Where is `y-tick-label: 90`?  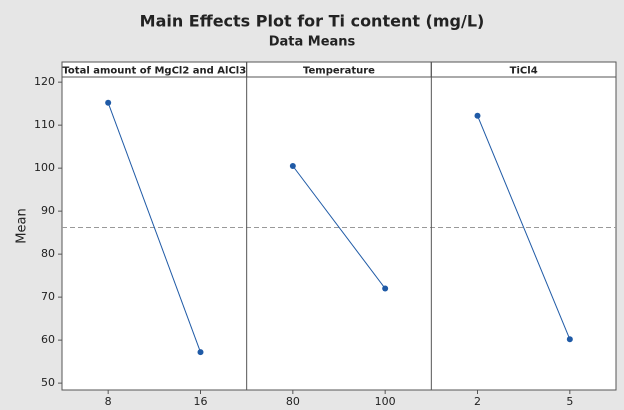 y-tick-label: 90 is located at coordinates (48, 210).